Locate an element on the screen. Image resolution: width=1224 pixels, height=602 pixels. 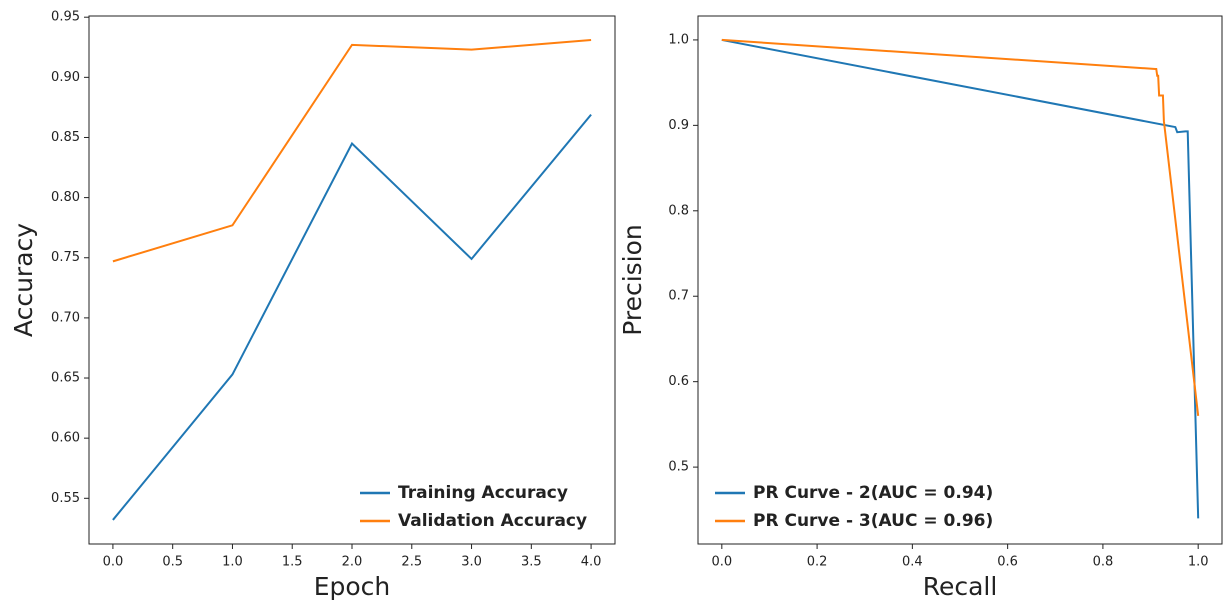
x-tick-label: 0.8 is located at coordinates (1103, 562).